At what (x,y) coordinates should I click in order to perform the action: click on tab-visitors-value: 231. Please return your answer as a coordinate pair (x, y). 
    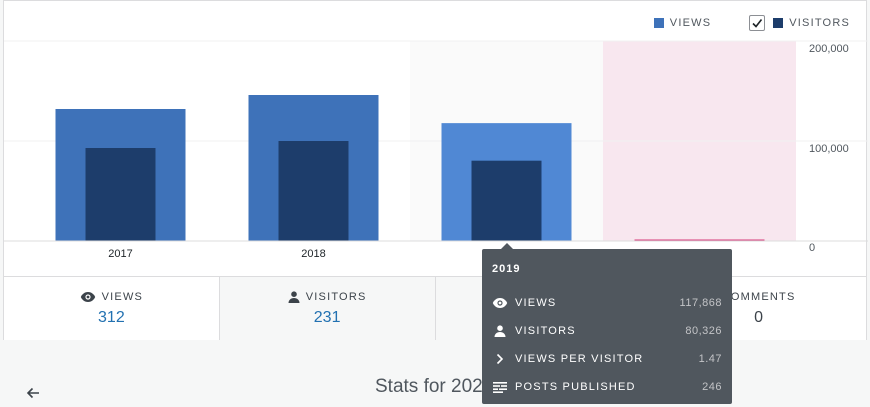
    Looking at the image, I should click on (327, 317).